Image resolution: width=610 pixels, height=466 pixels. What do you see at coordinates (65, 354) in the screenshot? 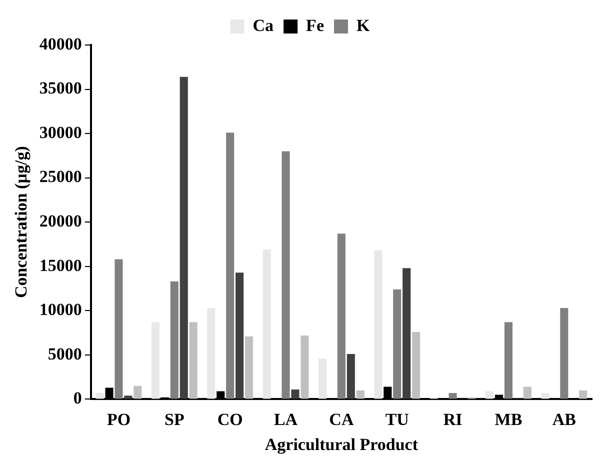
I see `y-tick-label: 5000` at bounding box center [65, 354].